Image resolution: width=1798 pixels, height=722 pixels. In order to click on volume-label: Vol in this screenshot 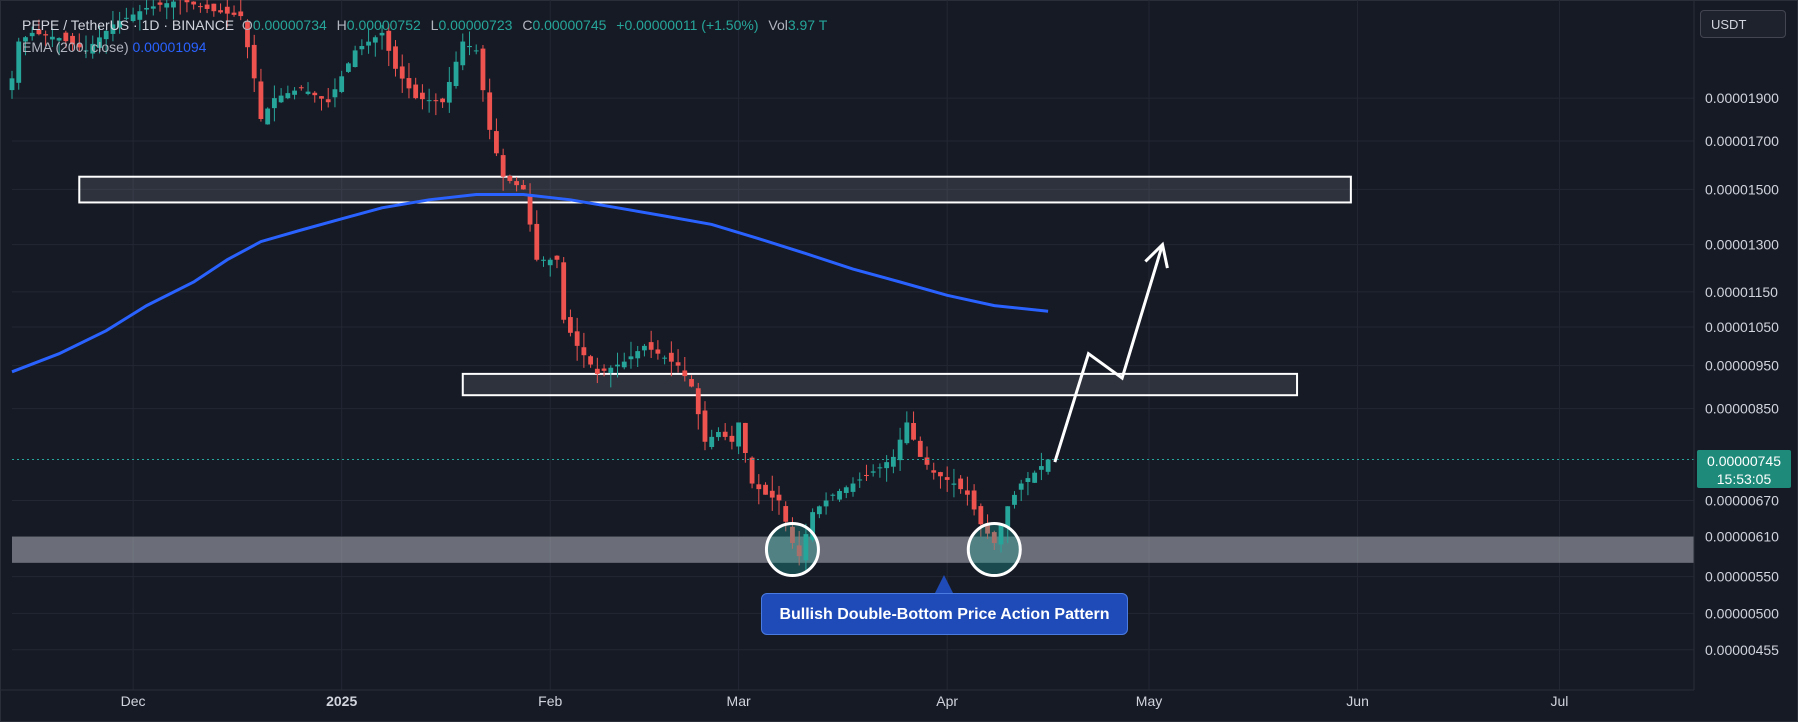, I will do `click(778, 25)`.